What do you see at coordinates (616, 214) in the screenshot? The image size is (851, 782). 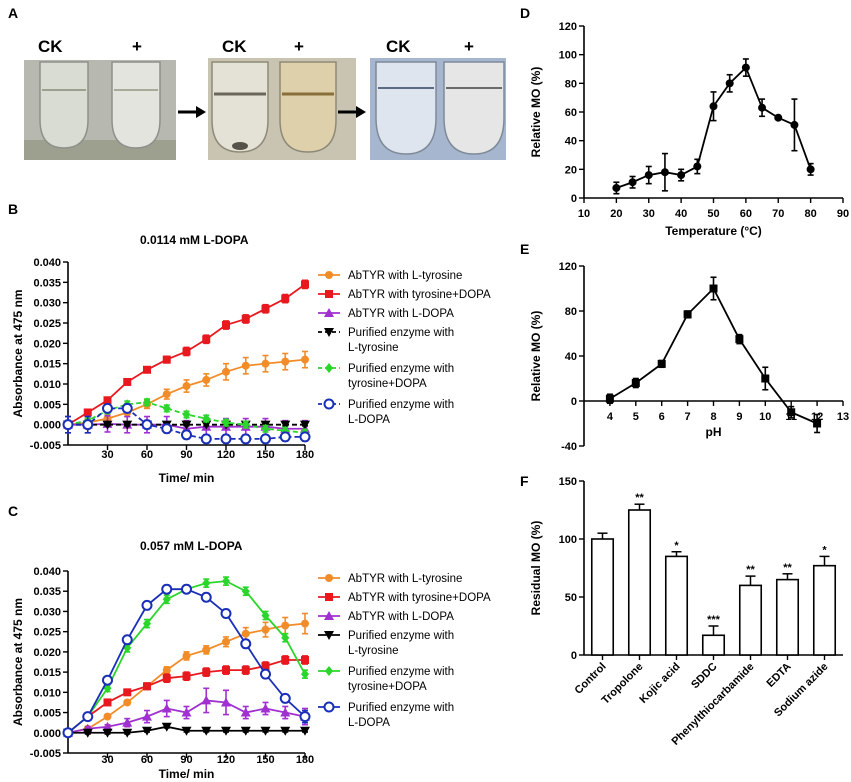 I see `x-tick-label: 20` at bounding box center [616, 214].